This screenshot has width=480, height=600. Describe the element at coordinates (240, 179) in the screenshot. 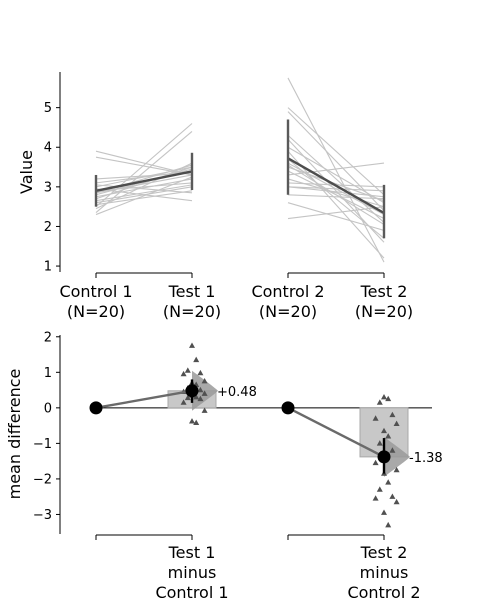

I see `group-mean-lines` at that location.